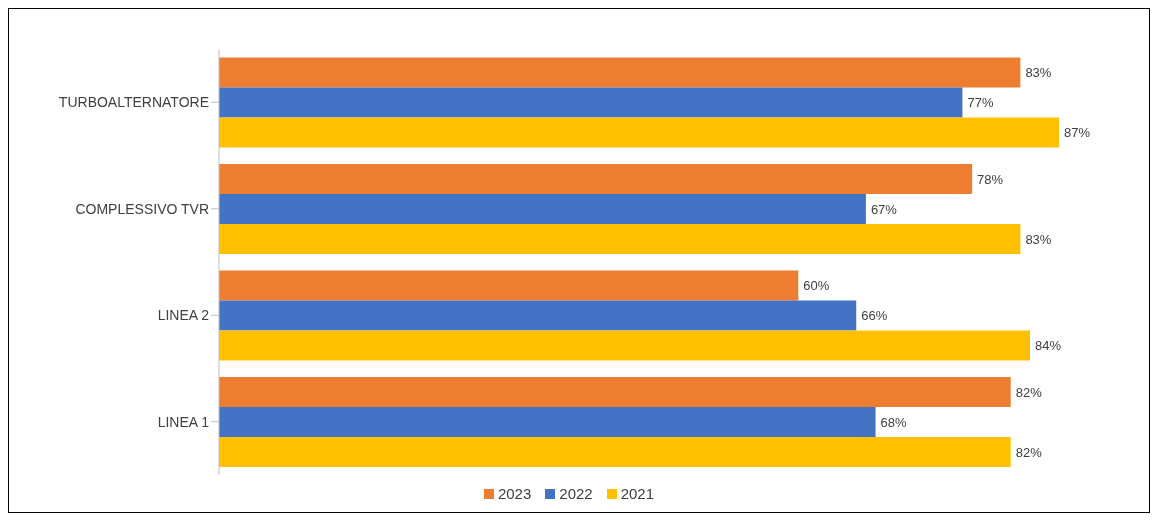 The width and height of the screenshot is (1158, 521). Describe the element at coordinates (1077, 133) in the screenshot. I see `data-label: 87%` at that location.